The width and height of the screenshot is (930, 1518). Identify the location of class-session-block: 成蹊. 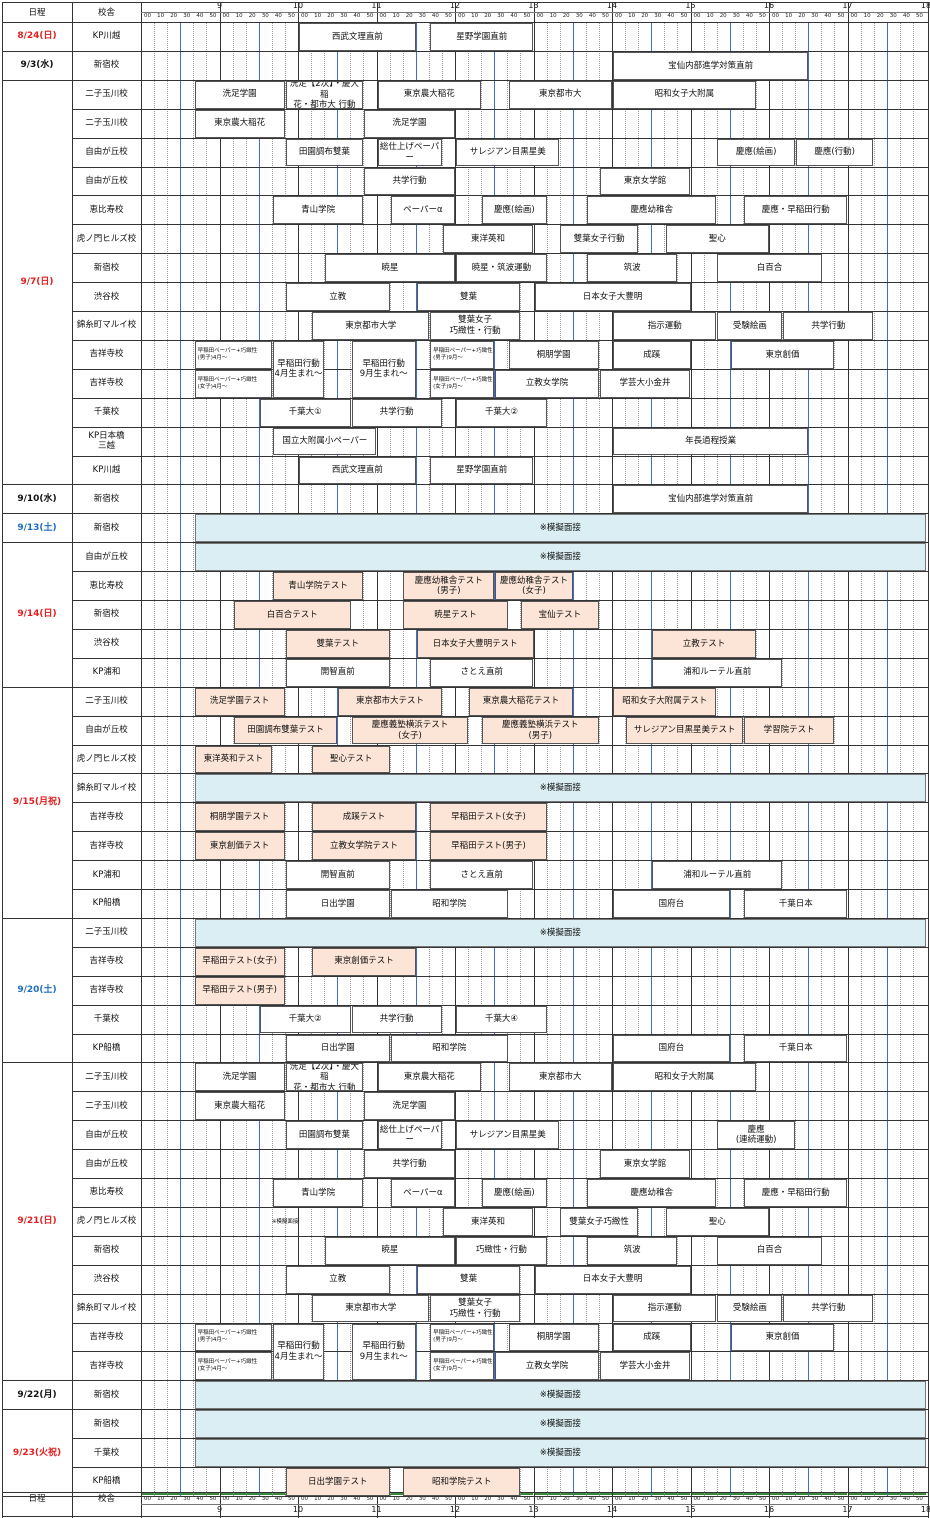
(652, 1337).